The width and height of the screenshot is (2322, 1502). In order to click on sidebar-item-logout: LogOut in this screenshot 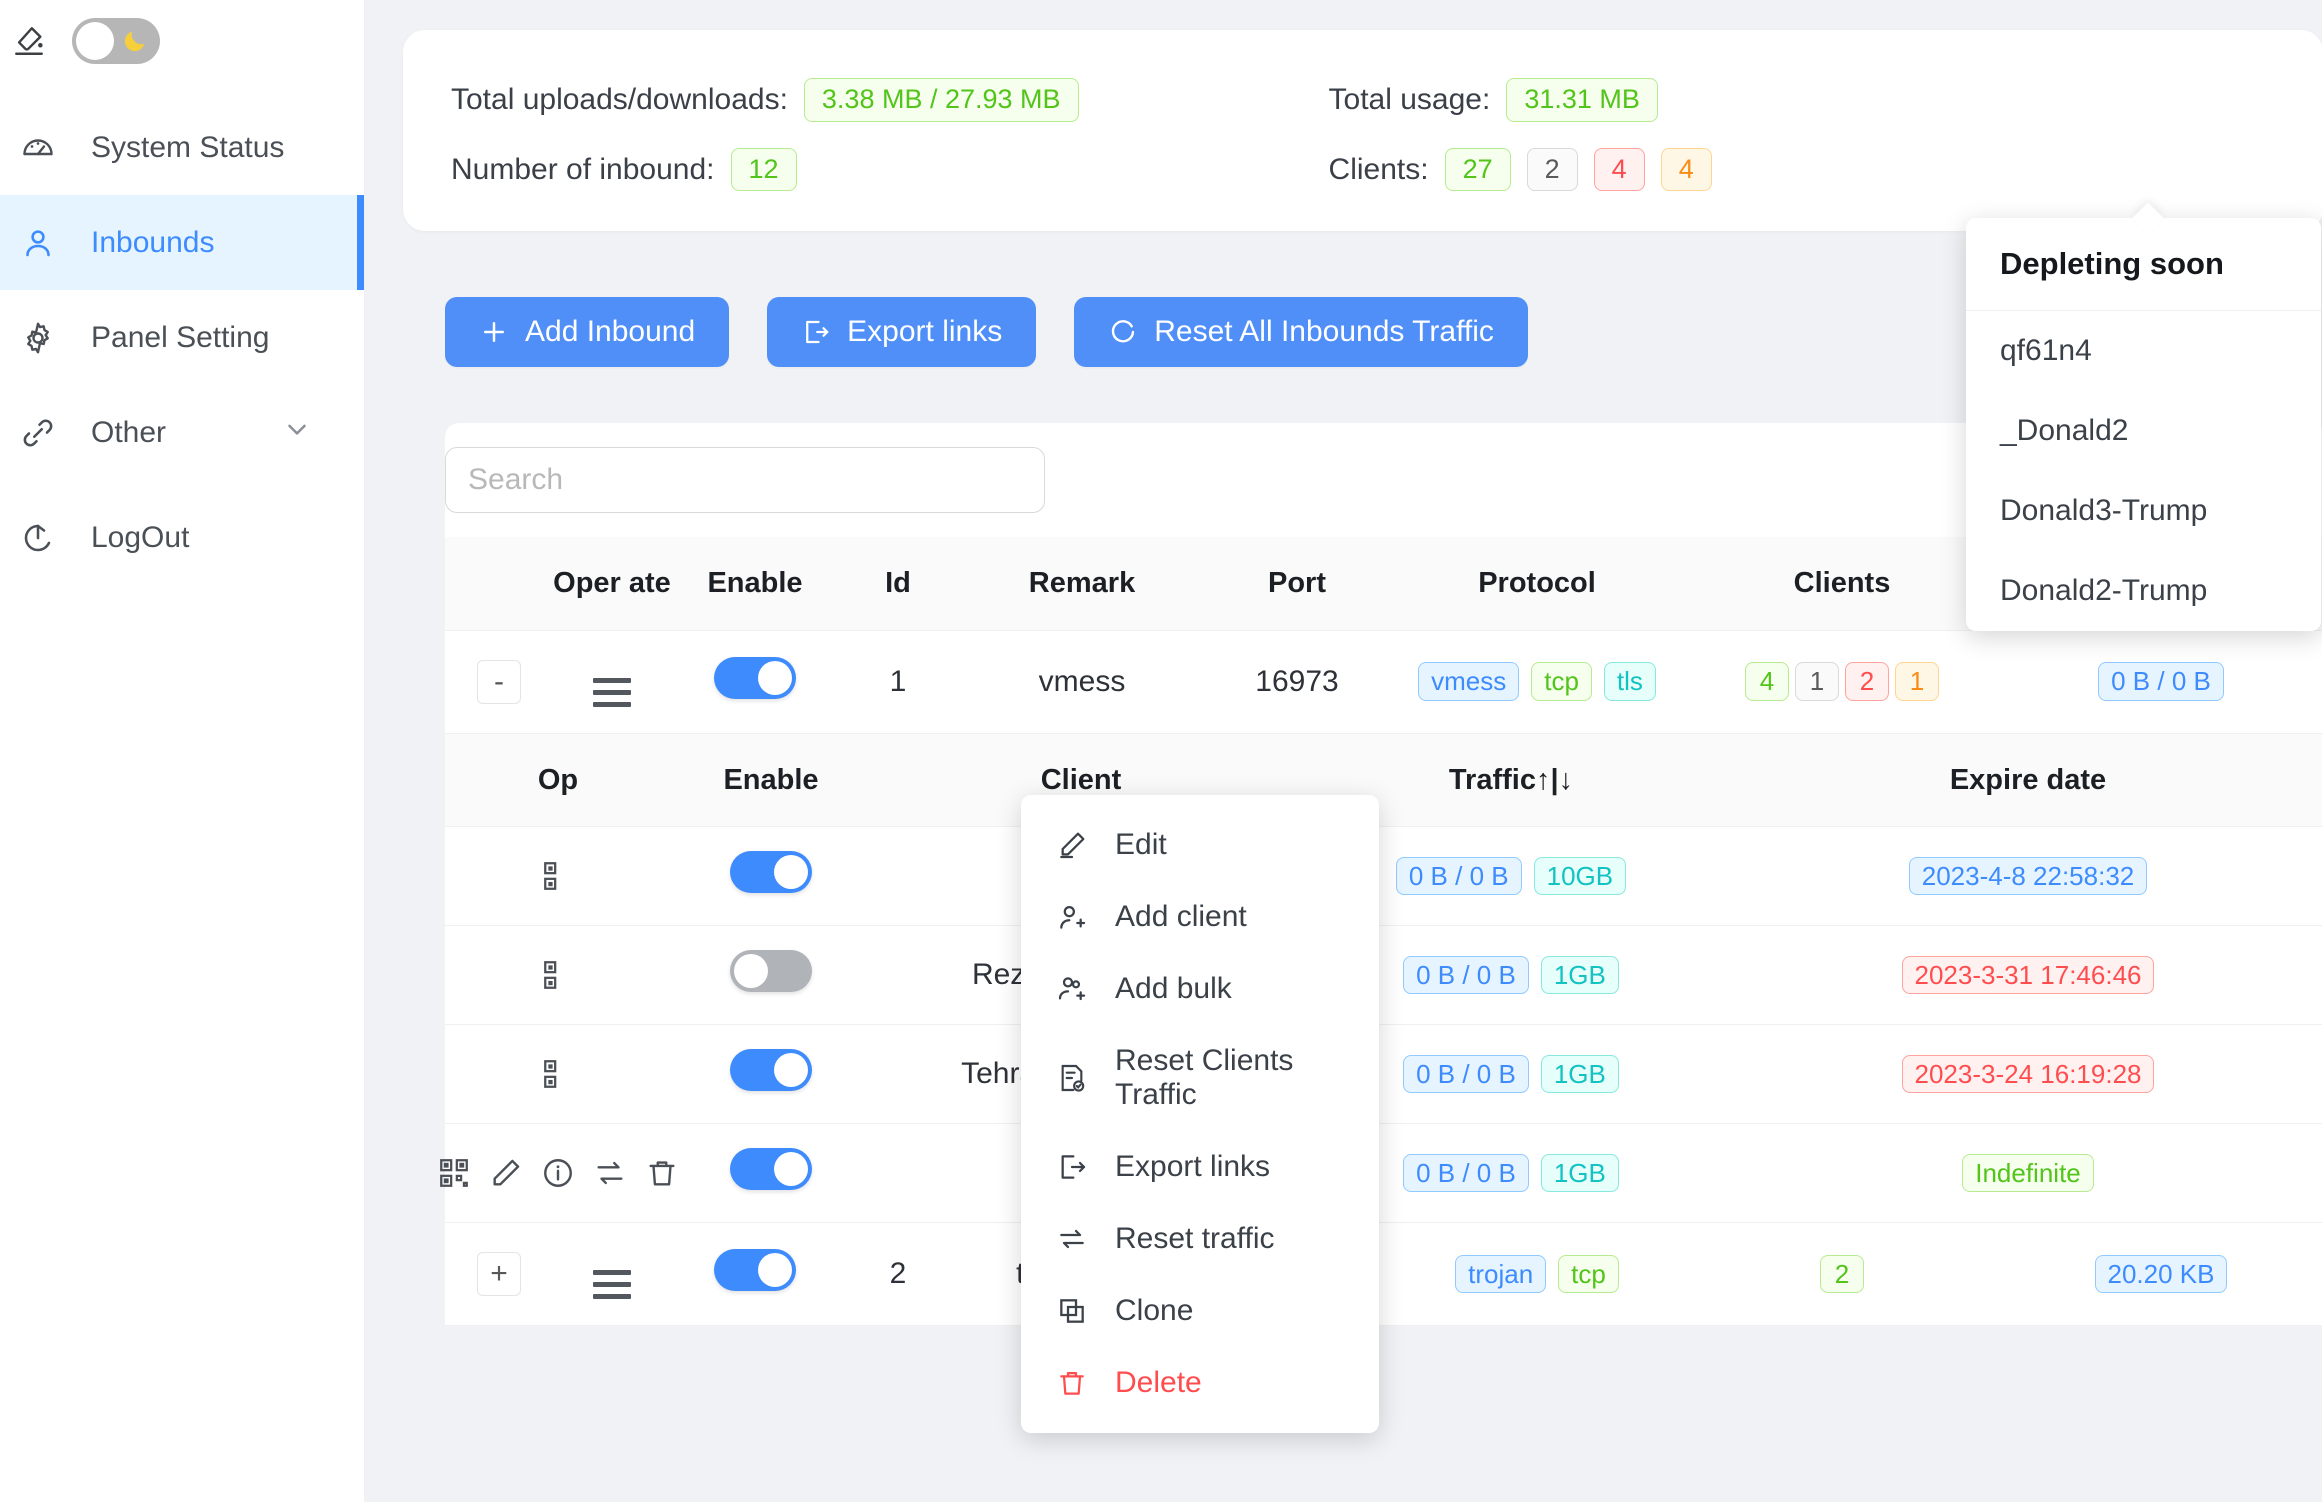, I will do `click(182, 537)`.